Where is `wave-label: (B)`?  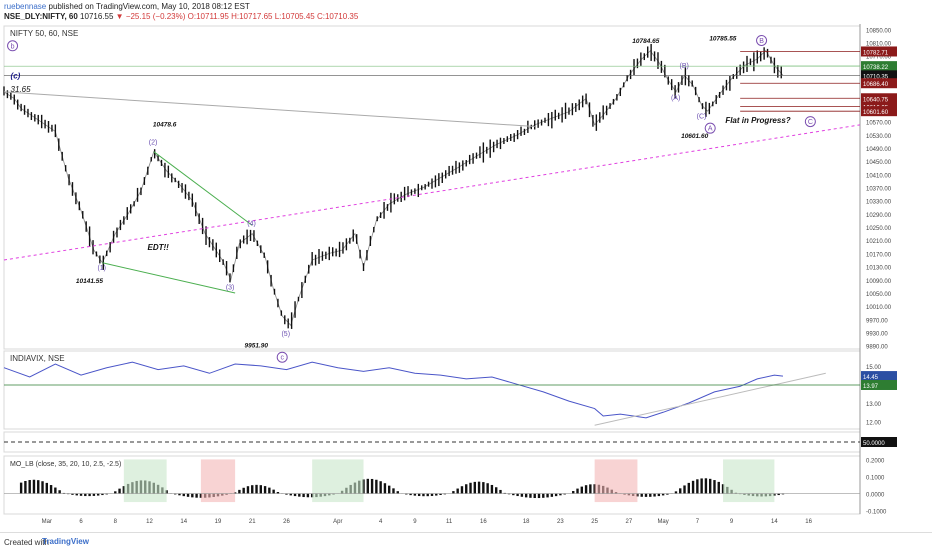 wave-label: (B) is located at coordinates (684, 66).